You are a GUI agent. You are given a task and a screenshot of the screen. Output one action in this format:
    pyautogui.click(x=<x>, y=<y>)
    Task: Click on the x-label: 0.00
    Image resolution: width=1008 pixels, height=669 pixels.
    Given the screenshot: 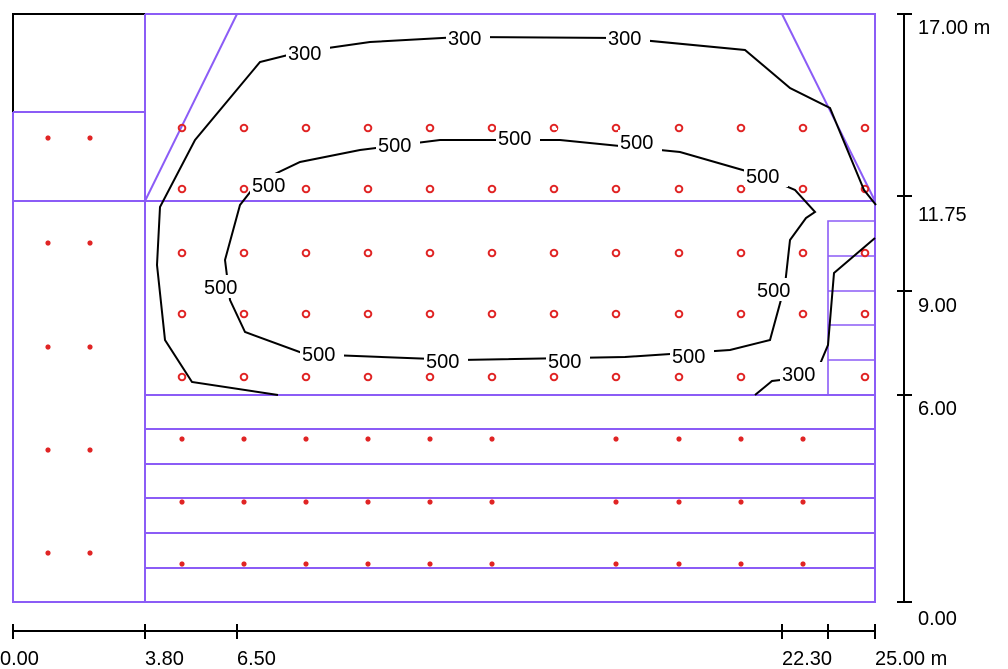 What is the action you would take?
    pyautogui.click(x=19, y=658)
    